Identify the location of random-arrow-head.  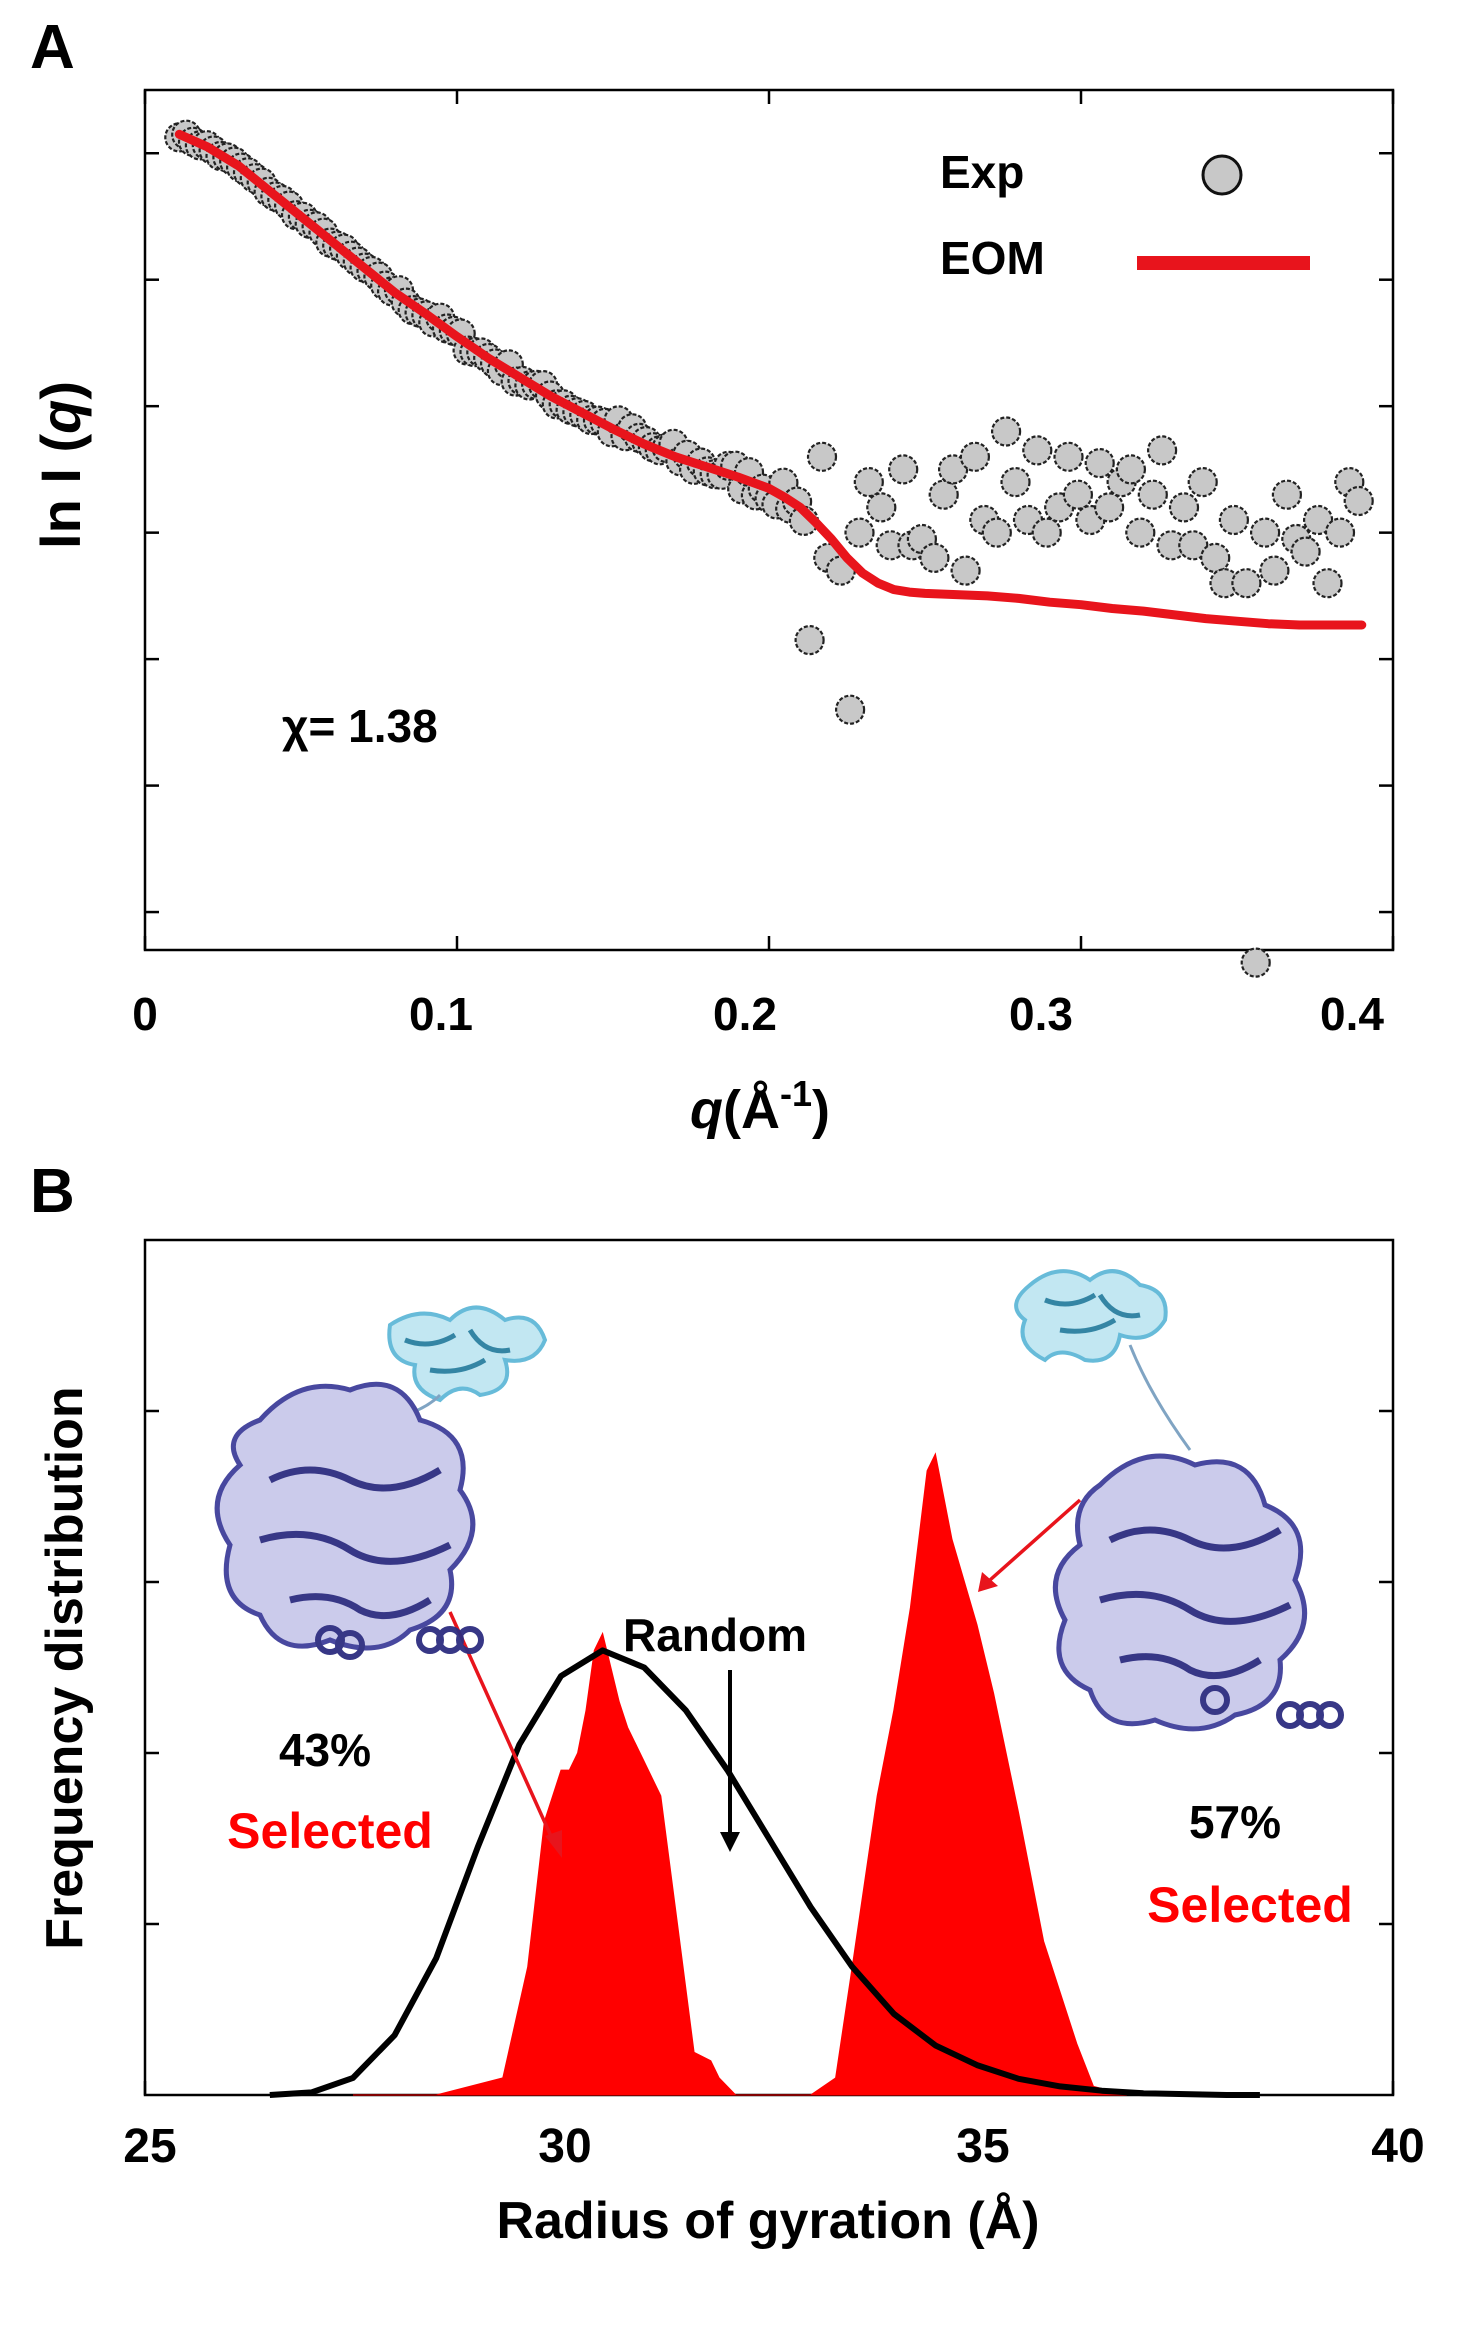
(730, 1842).